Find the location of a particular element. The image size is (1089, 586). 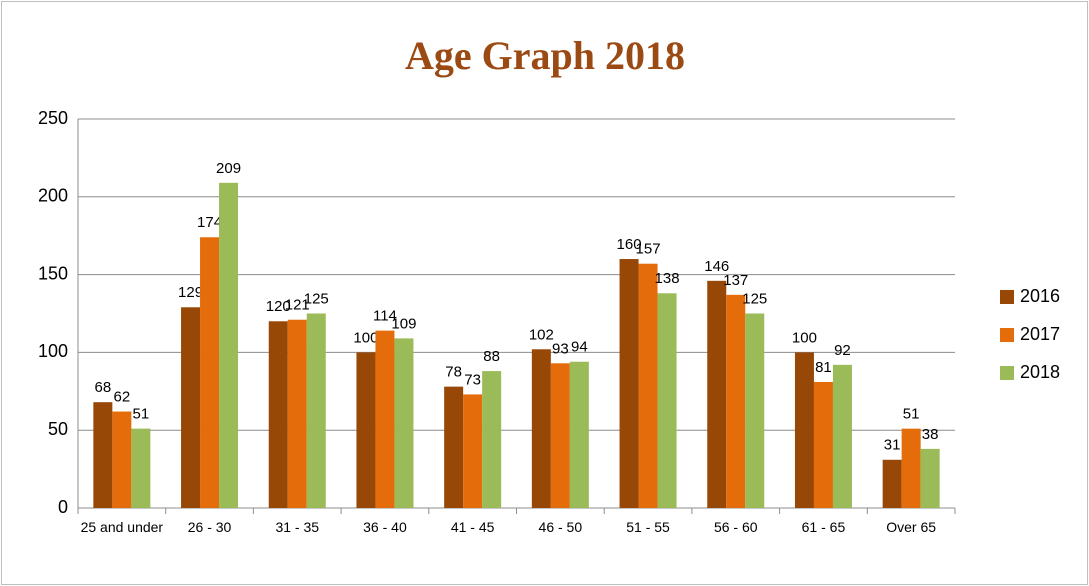

x-tick-label: Over 65 is located at coordinates (911, 527).